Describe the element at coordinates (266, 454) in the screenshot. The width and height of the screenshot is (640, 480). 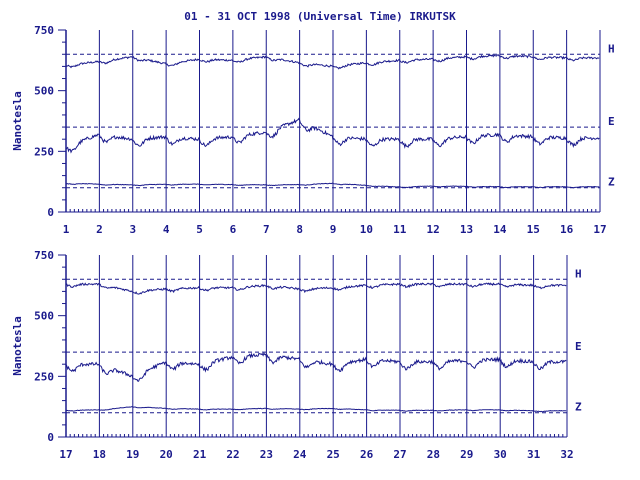
I see `x-tick-label: 23` at that location.